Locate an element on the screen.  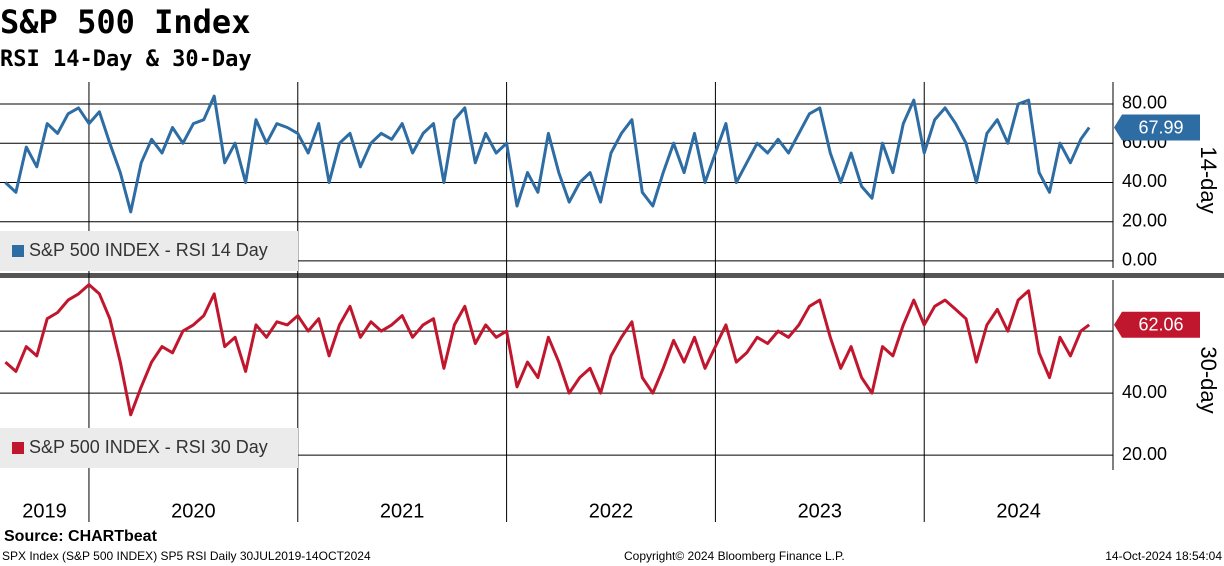
x-tick-label: 2019 is located at coordinates (44, 511).